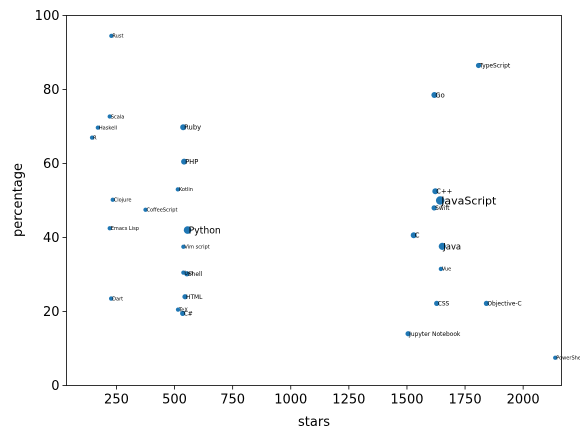 The width and height of the screenshot is (580, 438). What do you see at coordinates (495, 67) in the screenshot?
I see `point-label: TypeScript` at bounding box center [495, 67].